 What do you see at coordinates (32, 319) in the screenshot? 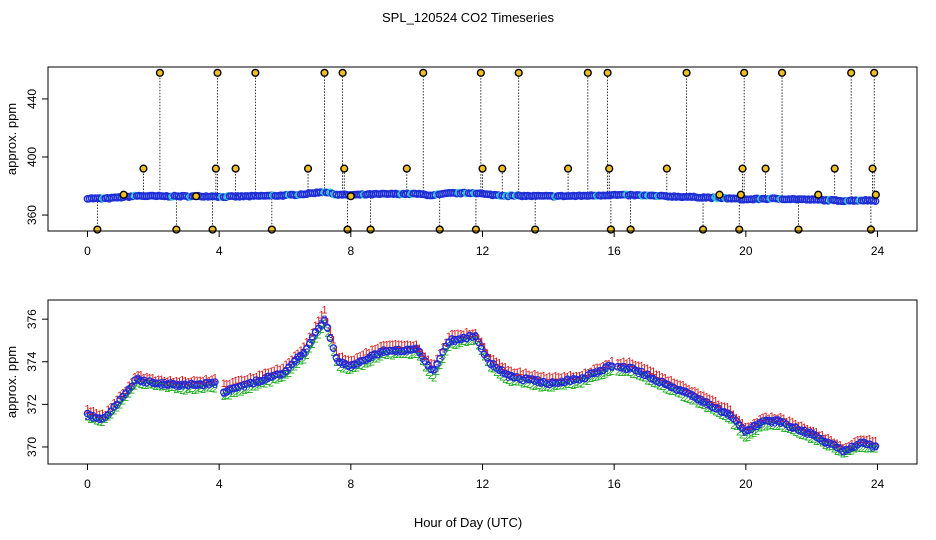
I see `bottom-y-tick-label: 376` at bounding box center [32, 319].